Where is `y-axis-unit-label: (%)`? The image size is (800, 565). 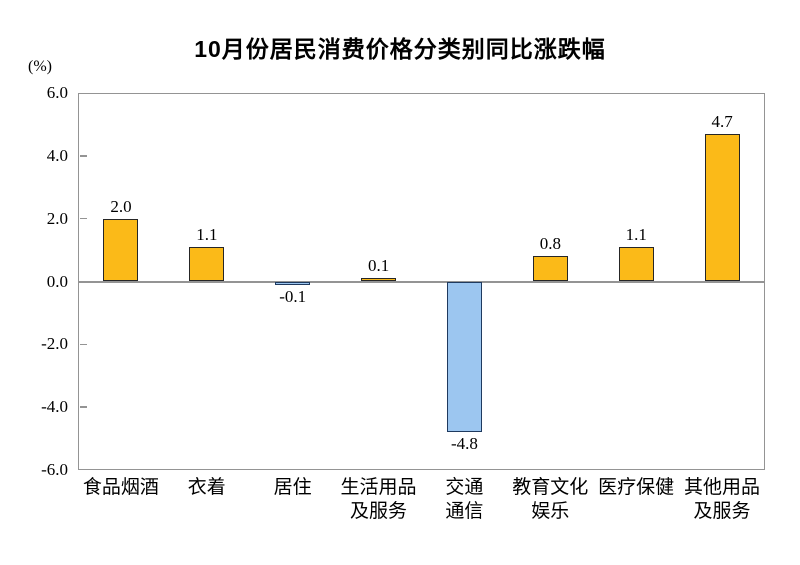
y-axis-unit-label: (%) is located at coordinates (40, 66).